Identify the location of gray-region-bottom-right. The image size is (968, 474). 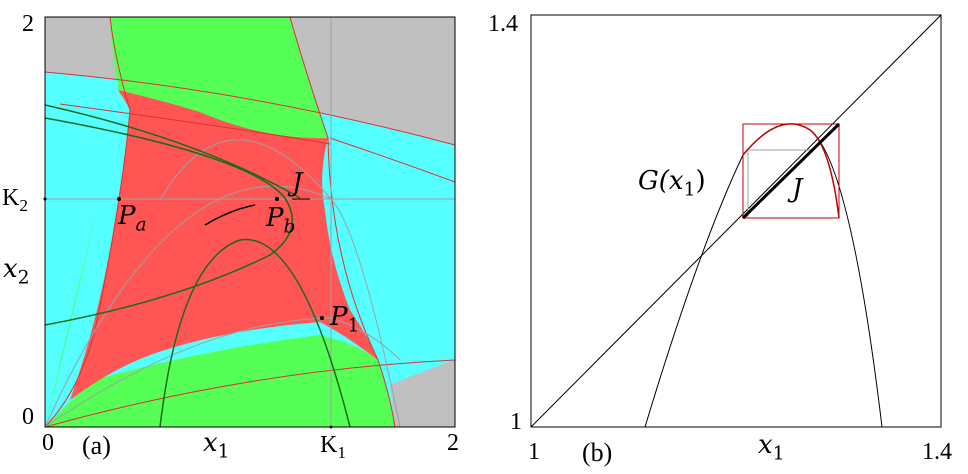
(422, 393).